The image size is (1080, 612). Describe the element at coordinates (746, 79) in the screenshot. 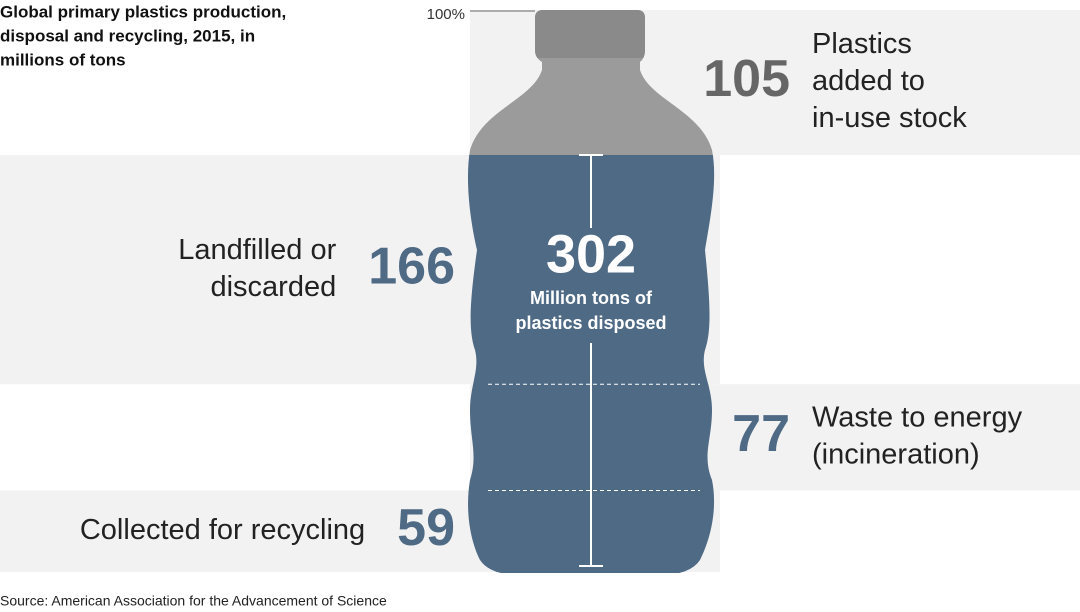

I see `segment-value: 105` at that location.